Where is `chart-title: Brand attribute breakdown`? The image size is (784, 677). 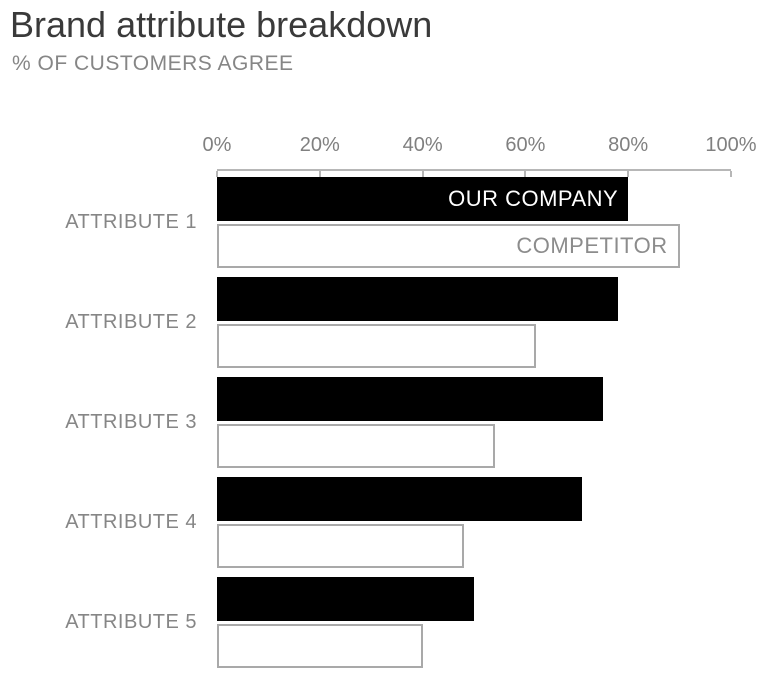
chart-title: Brand attribute breakdown is located at coordinates (221, 24).